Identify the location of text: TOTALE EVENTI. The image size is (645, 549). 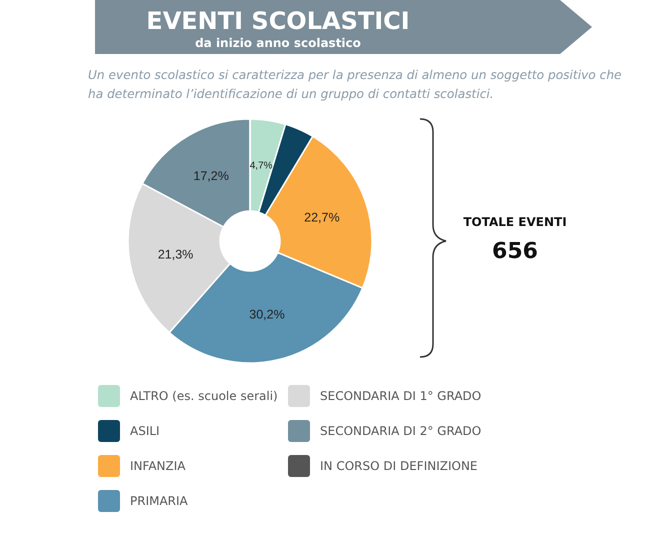
(515, 222).